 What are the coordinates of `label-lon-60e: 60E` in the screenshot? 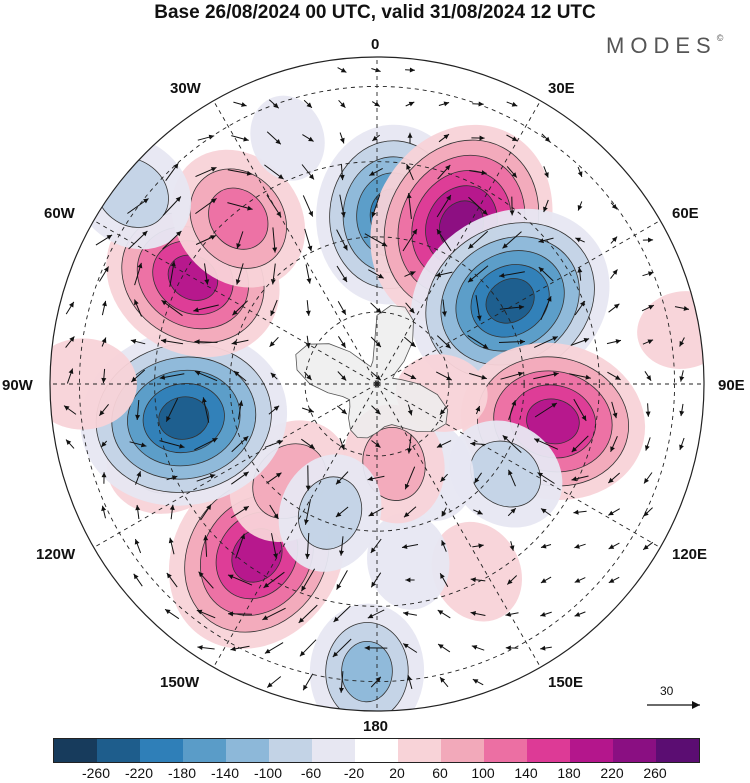 It's located at (685, 213).